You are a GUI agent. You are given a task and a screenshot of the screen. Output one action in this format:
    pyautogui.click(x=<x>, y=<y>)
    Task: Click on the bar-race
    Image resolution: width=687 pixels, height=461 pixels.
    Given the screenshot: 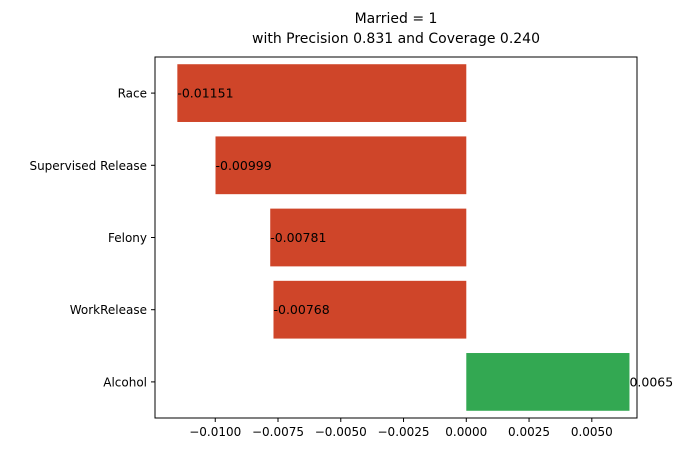 What is the action you would take?
    pyautogui.click(x=322, y=93)
    